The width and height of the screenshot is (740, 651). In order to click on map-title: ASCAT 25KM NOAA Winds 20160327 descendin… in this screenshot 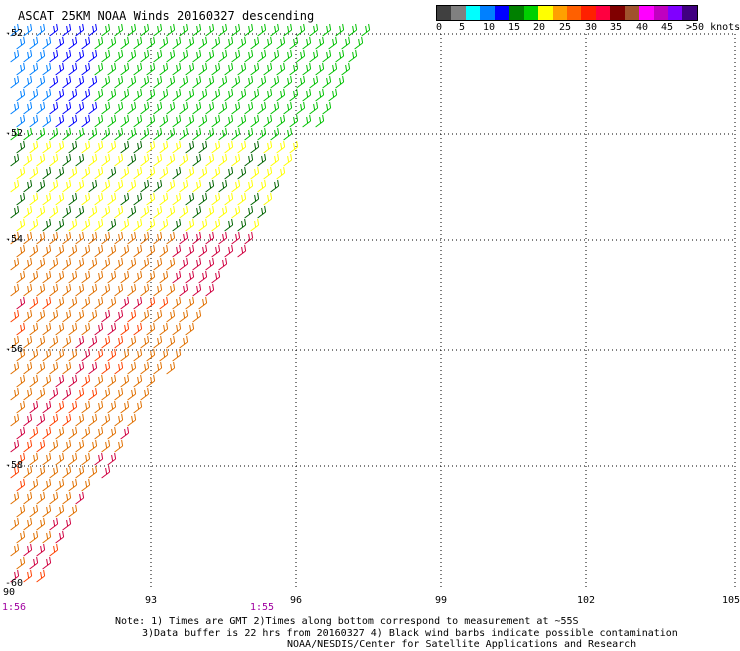, I will do `click(166, 16)`.